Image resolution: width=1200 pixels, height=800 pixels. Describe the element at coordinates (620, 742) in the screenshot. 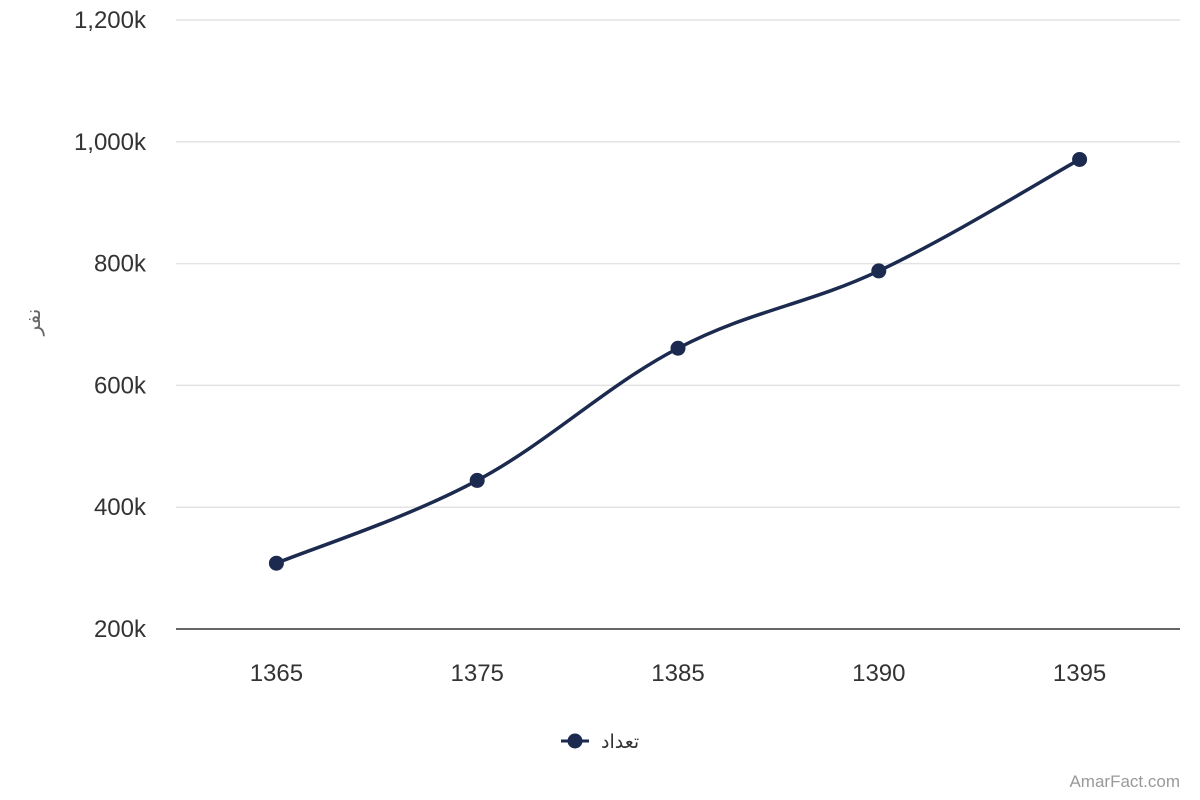

I see `legend-label: تعداد` at that location.